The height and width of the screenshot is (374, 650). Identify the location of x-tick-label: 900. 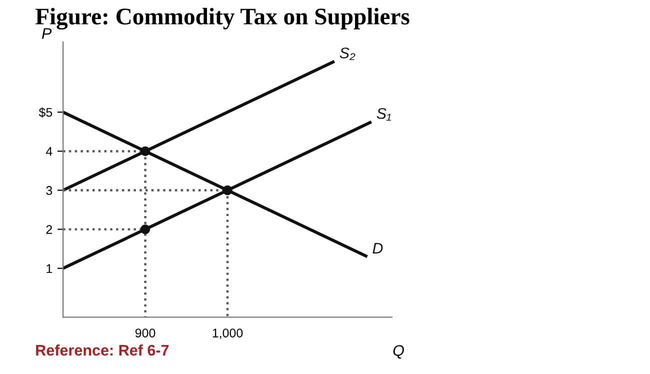
(145, 333).